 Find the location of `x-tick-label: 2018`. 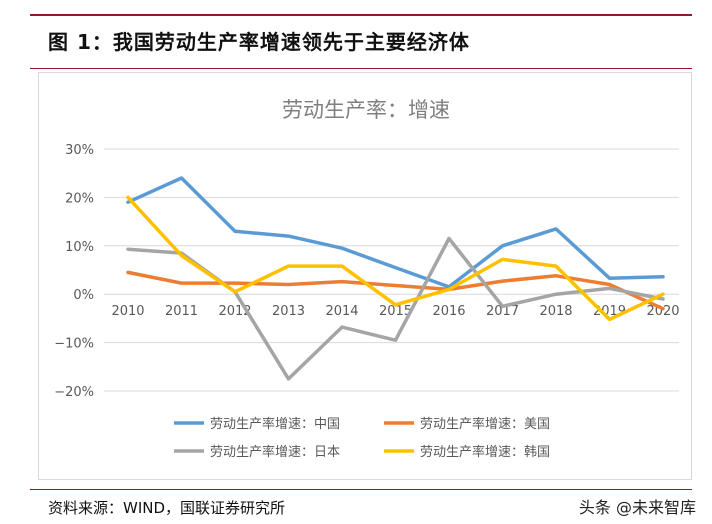

x-tick-label: 2018 is located at coordinates (555, 311).